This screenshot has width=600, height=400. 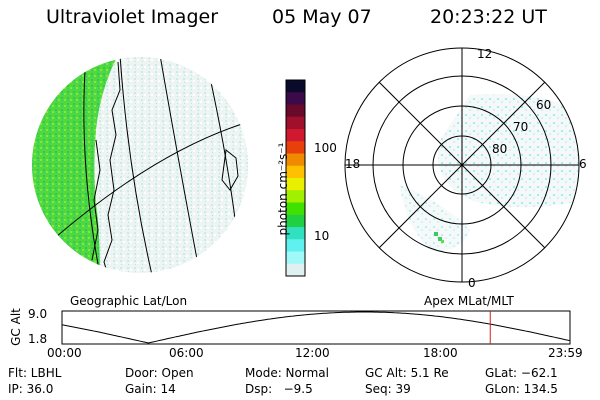 I want to click on date-label: 05 May 07, so click(x=322, y=17).